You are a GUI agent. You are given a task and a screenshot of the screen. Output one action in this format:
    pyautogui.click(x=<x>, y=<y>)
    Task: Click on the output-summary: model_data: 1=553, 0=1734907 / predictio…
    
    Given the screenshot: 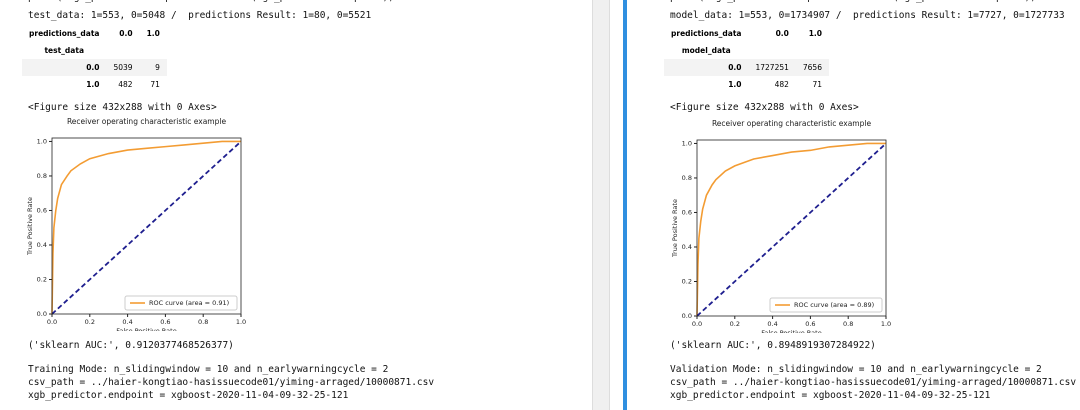 What is the action you would take?
    pyautogui.click(x=867, y=15)
    